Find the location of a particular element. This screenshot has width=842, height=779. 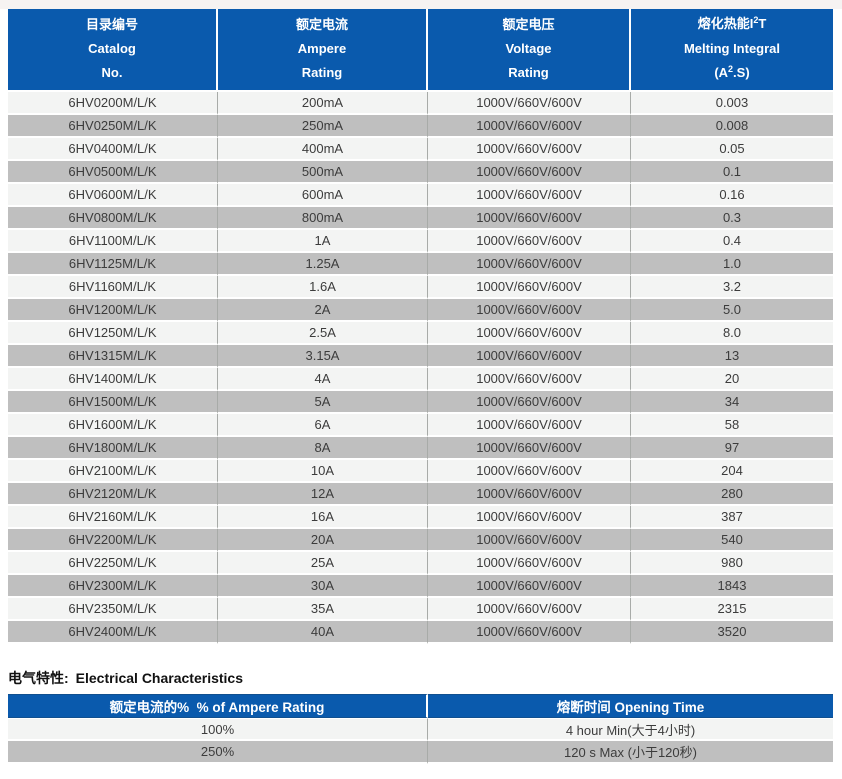

cell-catalog: 6HV1125M/L/K is located at coordinates (113, 264).